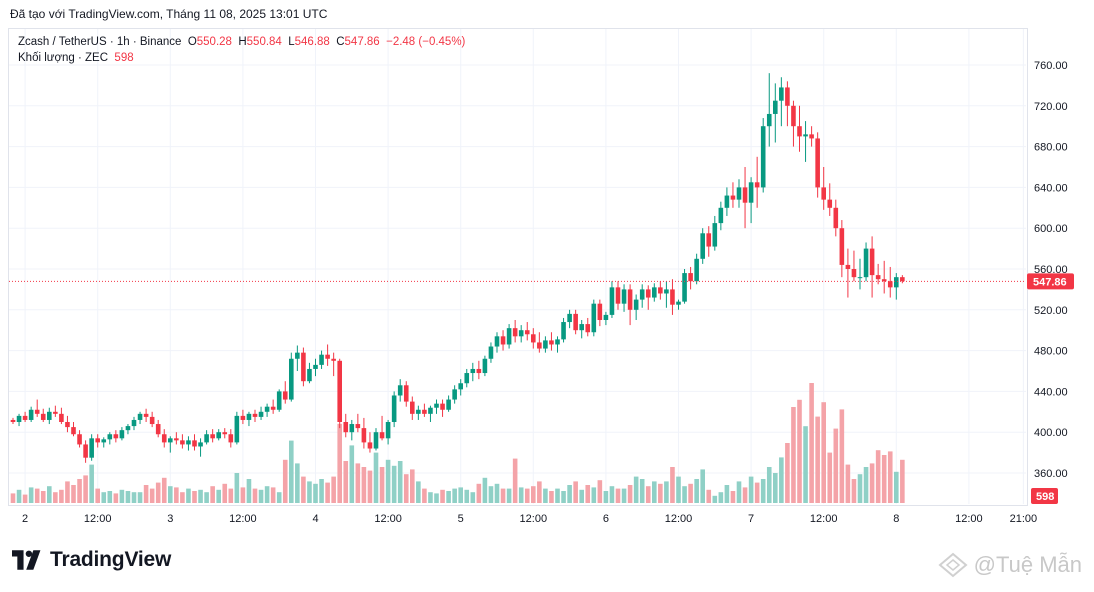  I want to click on last-price-tag, so click(1050, 281).